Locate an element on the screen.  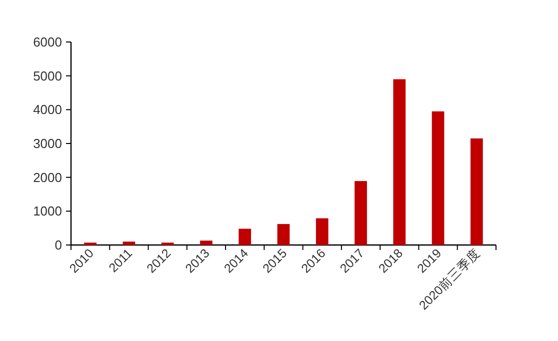
y-tick-label: 1000 is located at coordinates (47, 211).